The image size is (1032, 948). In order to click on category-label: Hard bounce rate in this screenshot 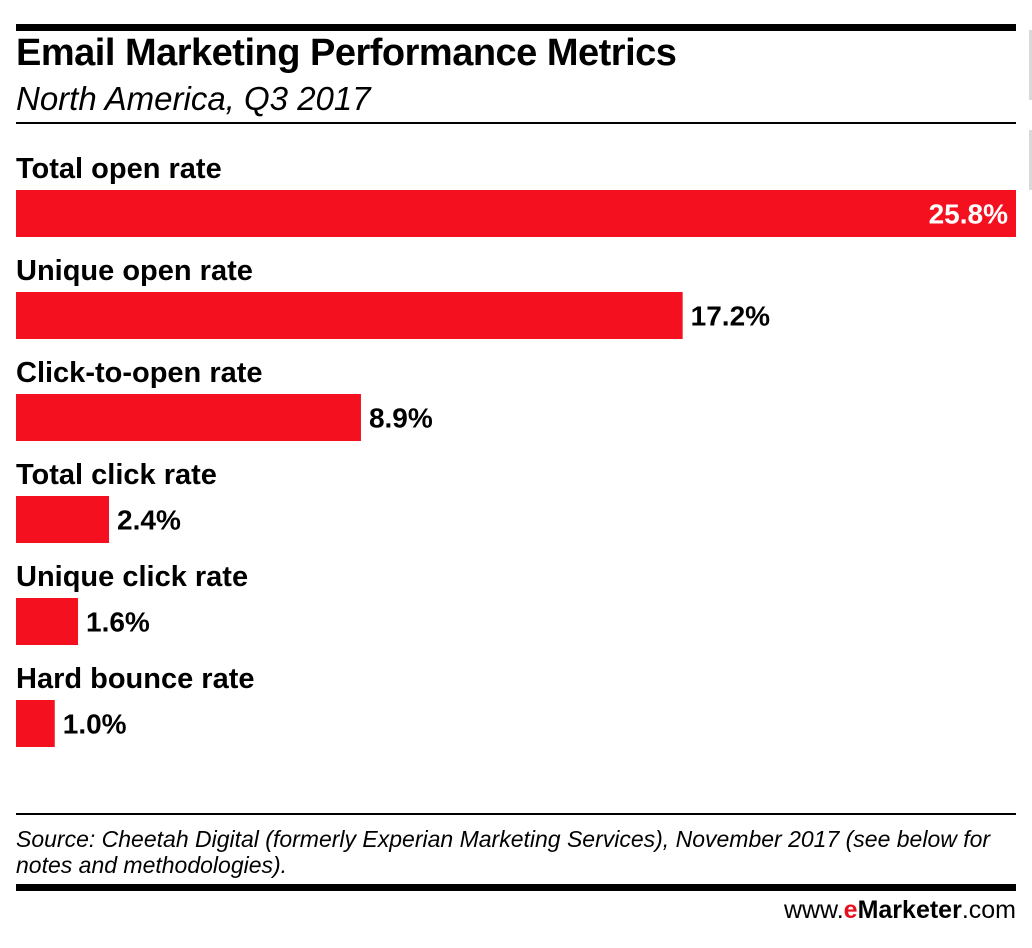, I will do `click(135, 679)`.